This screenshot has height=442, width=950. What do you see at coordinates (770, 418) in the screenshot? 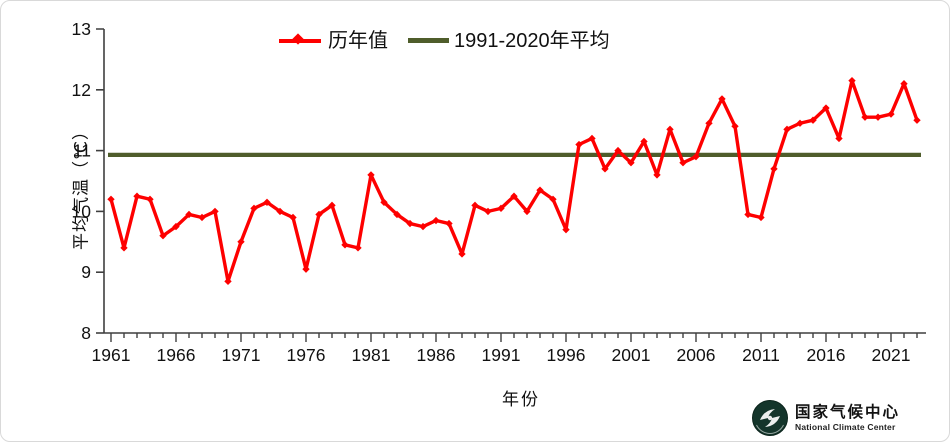
I see `ncc-logo-icon` at bounding box center [770, 418].